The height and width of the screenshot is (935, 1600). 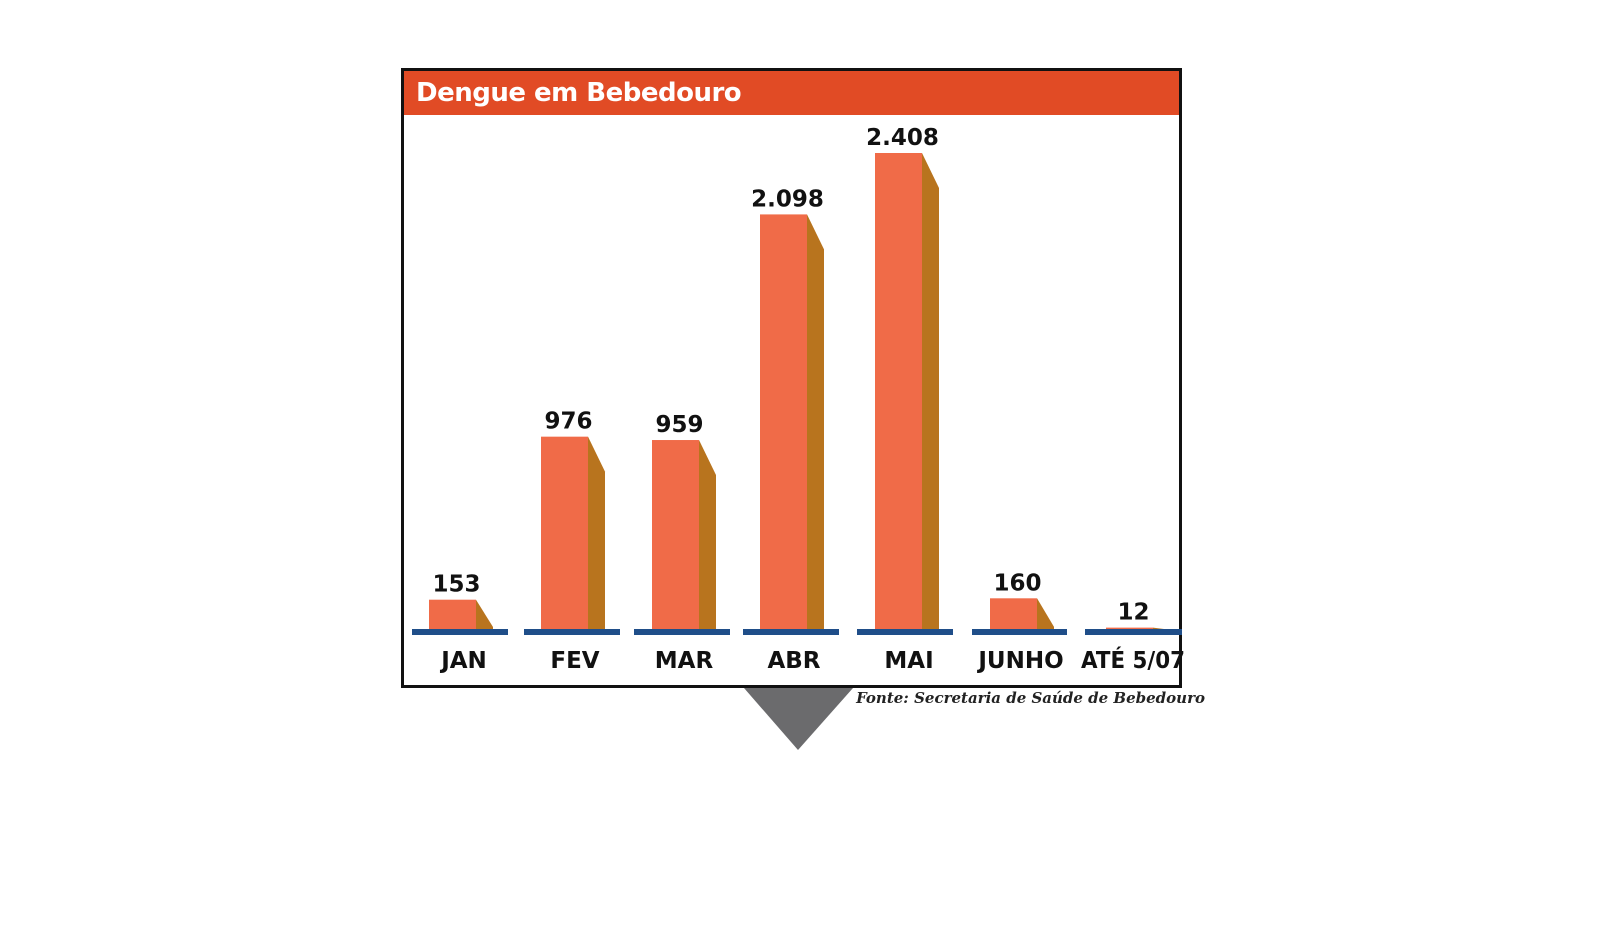 What do you see at coordinates (1017, 583) in the screenshot?
I see `data-label: 160` at bounding box center [1017, 583].